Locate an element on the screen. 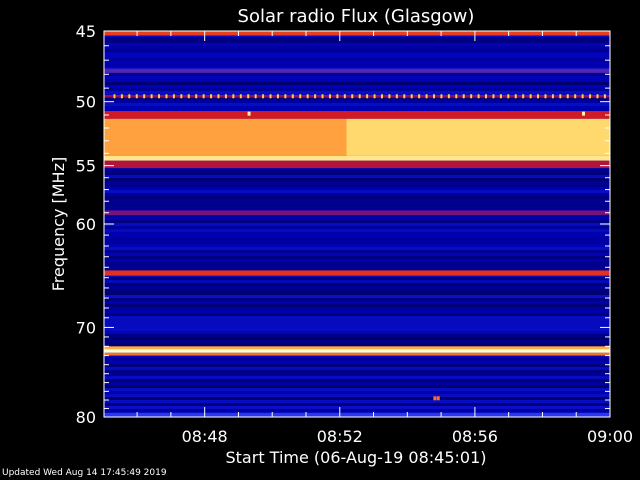 Image resolution: width=640 pixels, height=480 pixels. y-axis-label: Frequency [MHz] is located at coordinates (58, 224).